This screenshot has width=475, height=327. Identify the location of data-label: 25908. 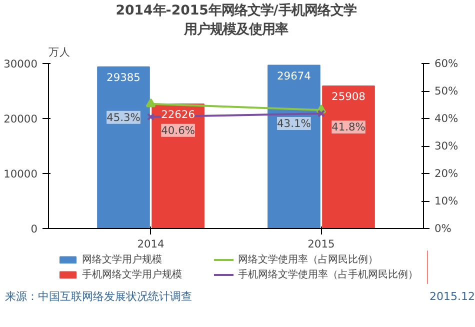
(349, 97).